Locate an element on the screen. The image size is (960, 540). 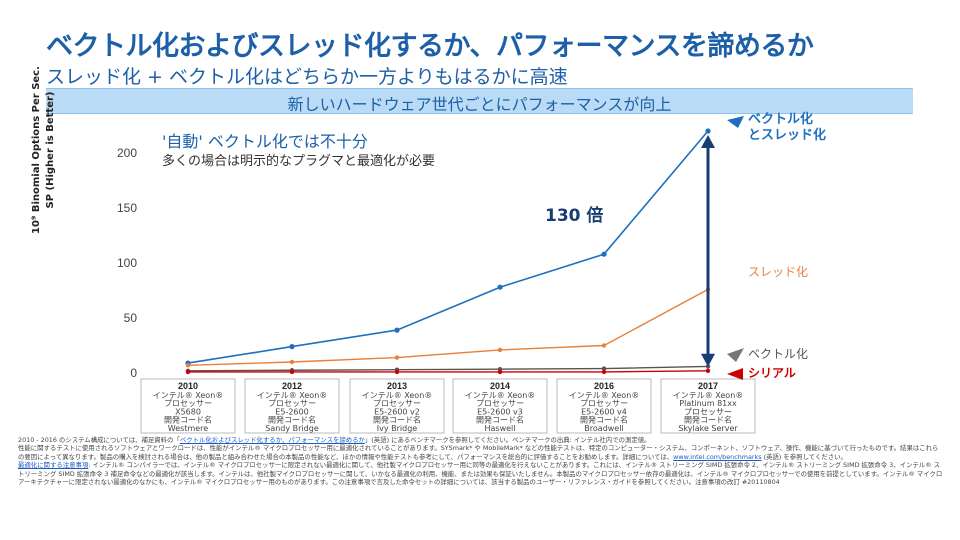
footer-line1-a: 2010 - 2016 のシステム構成については、補足資料の「 is located at coordinates (99, 440).